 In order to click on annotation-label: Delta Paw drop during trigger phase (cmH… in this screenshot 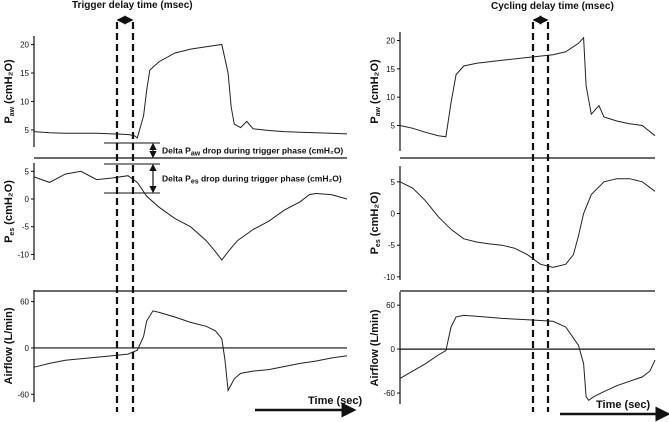, I will do `click(252, 152)`.